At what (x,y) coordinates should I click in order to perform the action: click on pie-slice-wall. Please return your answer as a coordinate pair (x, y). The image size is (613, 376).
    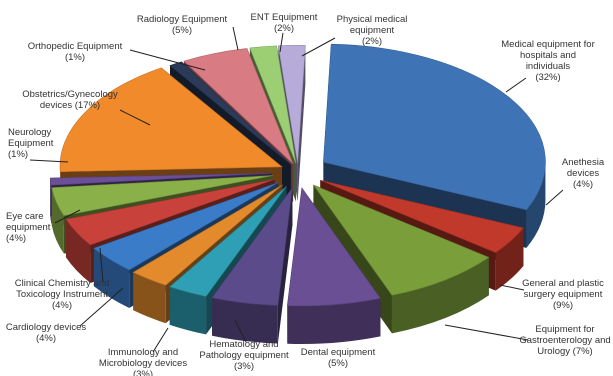
    Looking at the image, I should click on (301, 123).